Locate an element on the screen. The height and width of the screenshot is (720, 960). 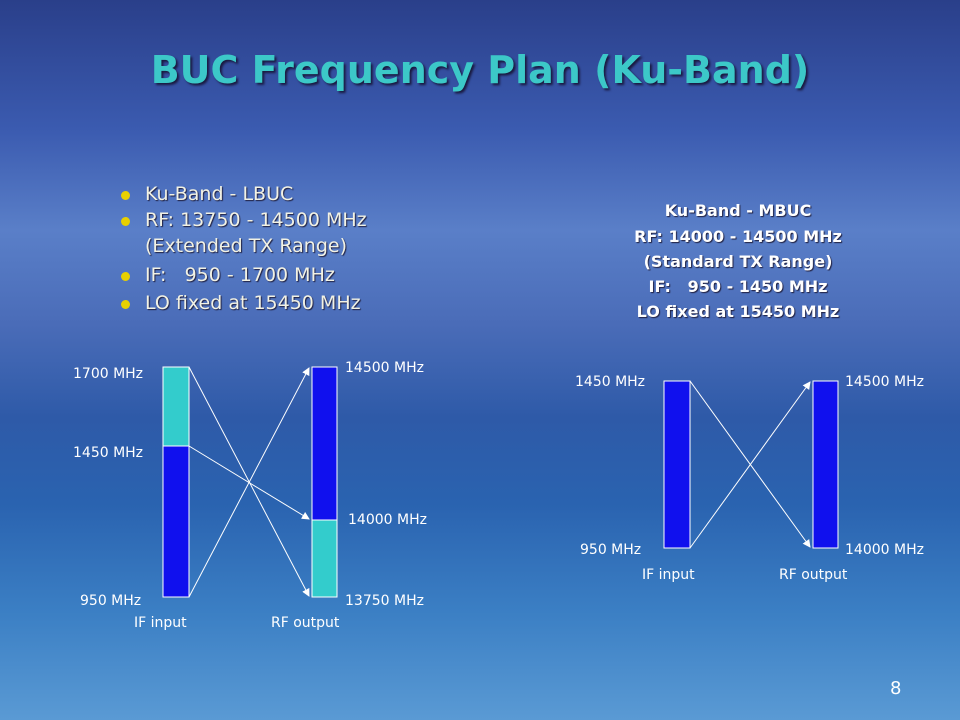
freq-label: 1700 MHz is located at coordinates (108, 374).